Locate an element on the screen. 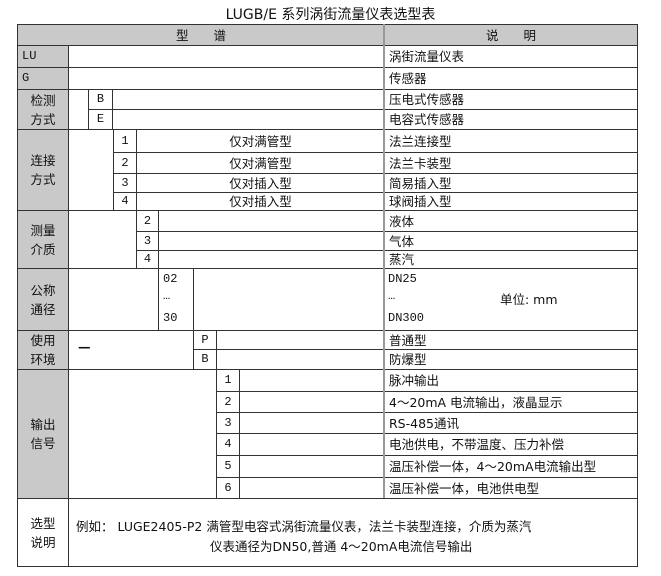 The width and height of the screenshot is (661, 576). spacer-diameter is located at coordinates (113, 299).